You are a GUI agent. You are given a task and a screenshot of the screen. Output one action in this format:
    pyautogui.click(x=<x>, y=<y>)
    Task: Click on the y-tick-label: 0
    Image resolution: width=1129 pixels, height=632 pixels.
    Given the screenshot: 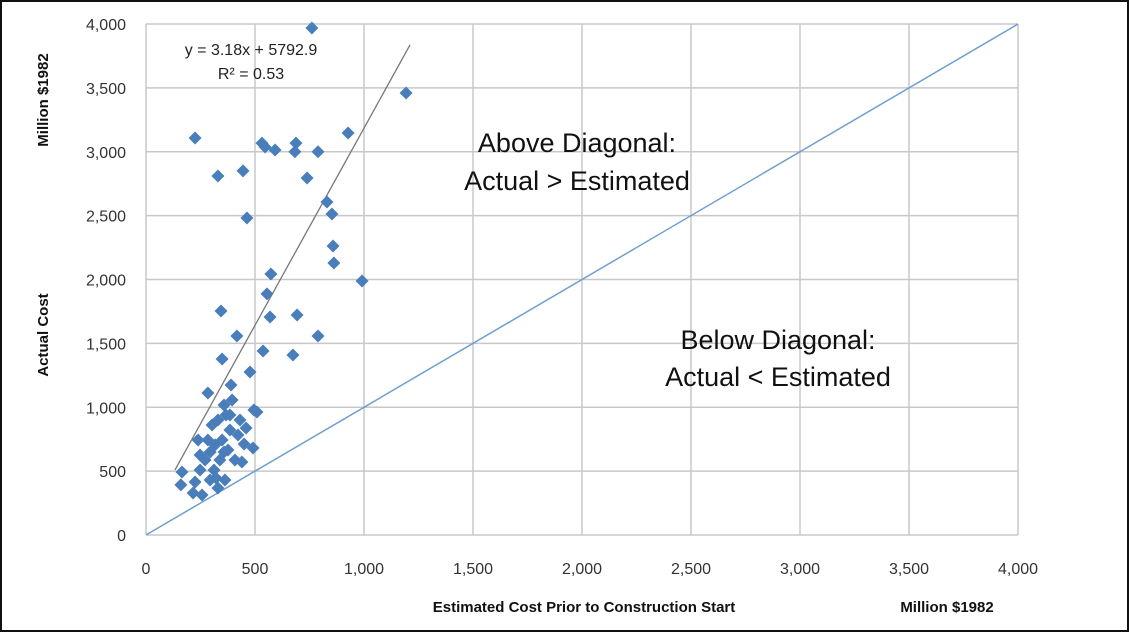 What is the action you would take?
    pyautogui.click(x=121, y=536)
    